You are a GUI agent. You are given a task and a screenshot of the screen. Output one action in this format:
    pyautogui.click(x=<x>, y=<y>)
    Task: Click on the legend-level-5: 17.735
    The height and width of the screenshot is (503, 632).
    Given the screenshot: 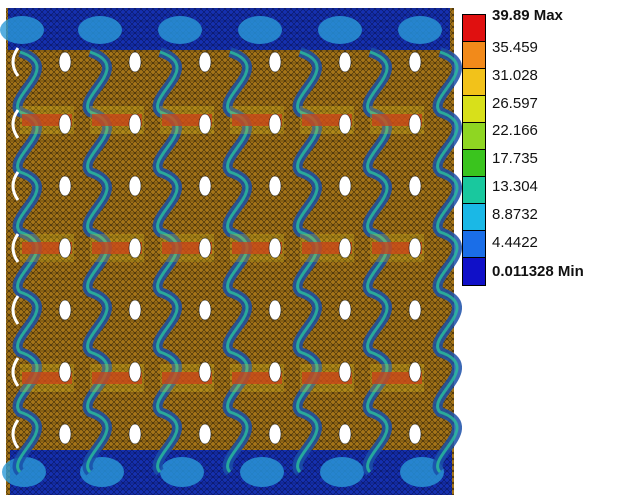 What is the action you would take?
    pyautogui.click(x=515, y=158)
    